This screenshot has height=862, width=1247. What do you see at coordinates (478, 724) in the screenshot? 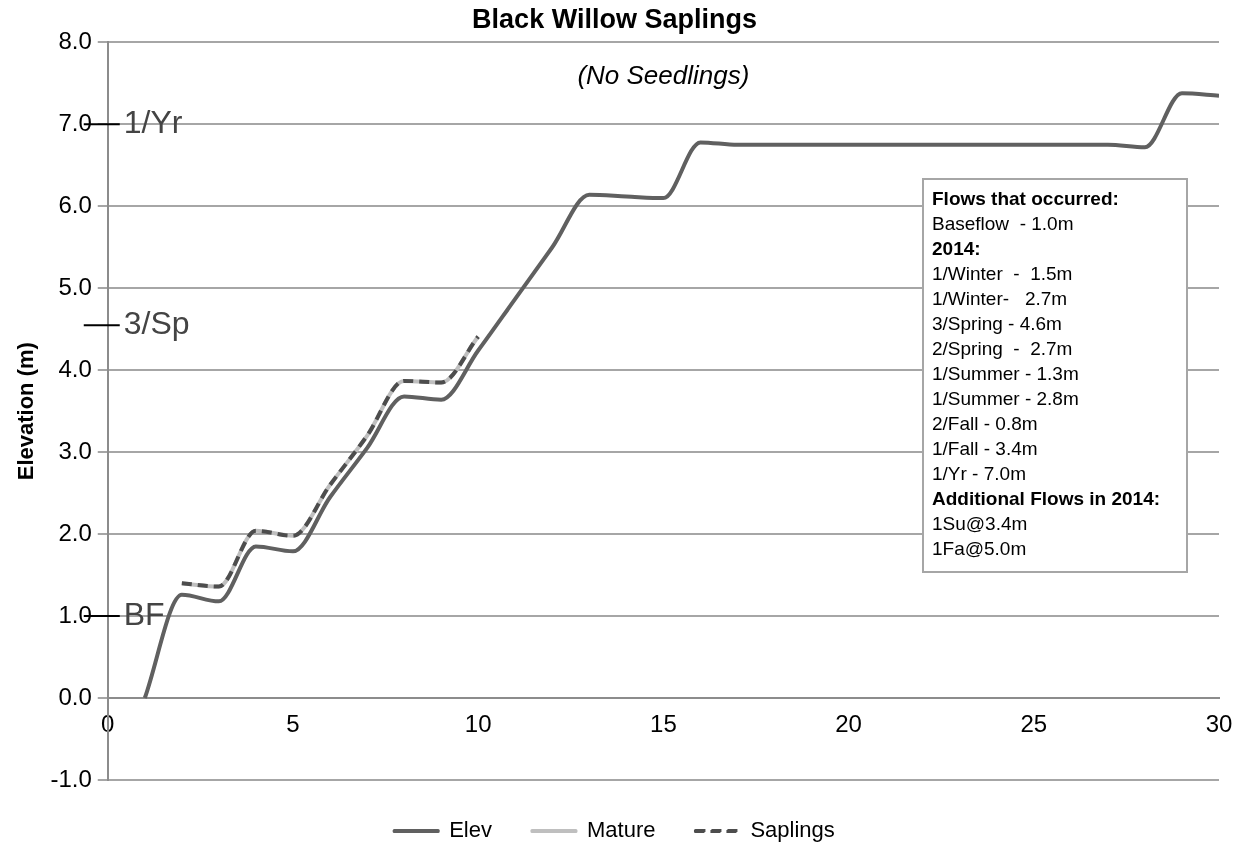
I see `x-tick-label: 10` at bounding box center [478, 724].